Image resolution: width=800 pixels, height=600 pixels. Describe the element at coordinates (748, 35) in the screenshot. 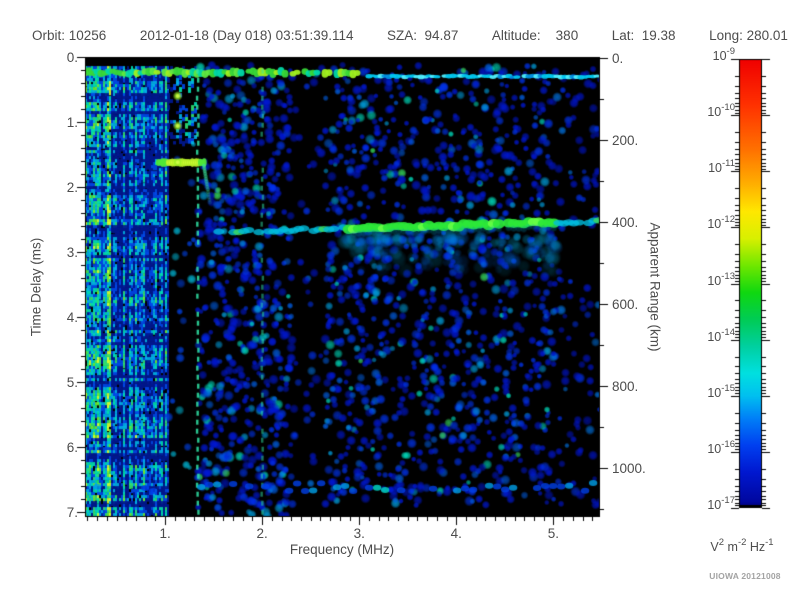

I see `header-long: Long: 280.01` at that location.